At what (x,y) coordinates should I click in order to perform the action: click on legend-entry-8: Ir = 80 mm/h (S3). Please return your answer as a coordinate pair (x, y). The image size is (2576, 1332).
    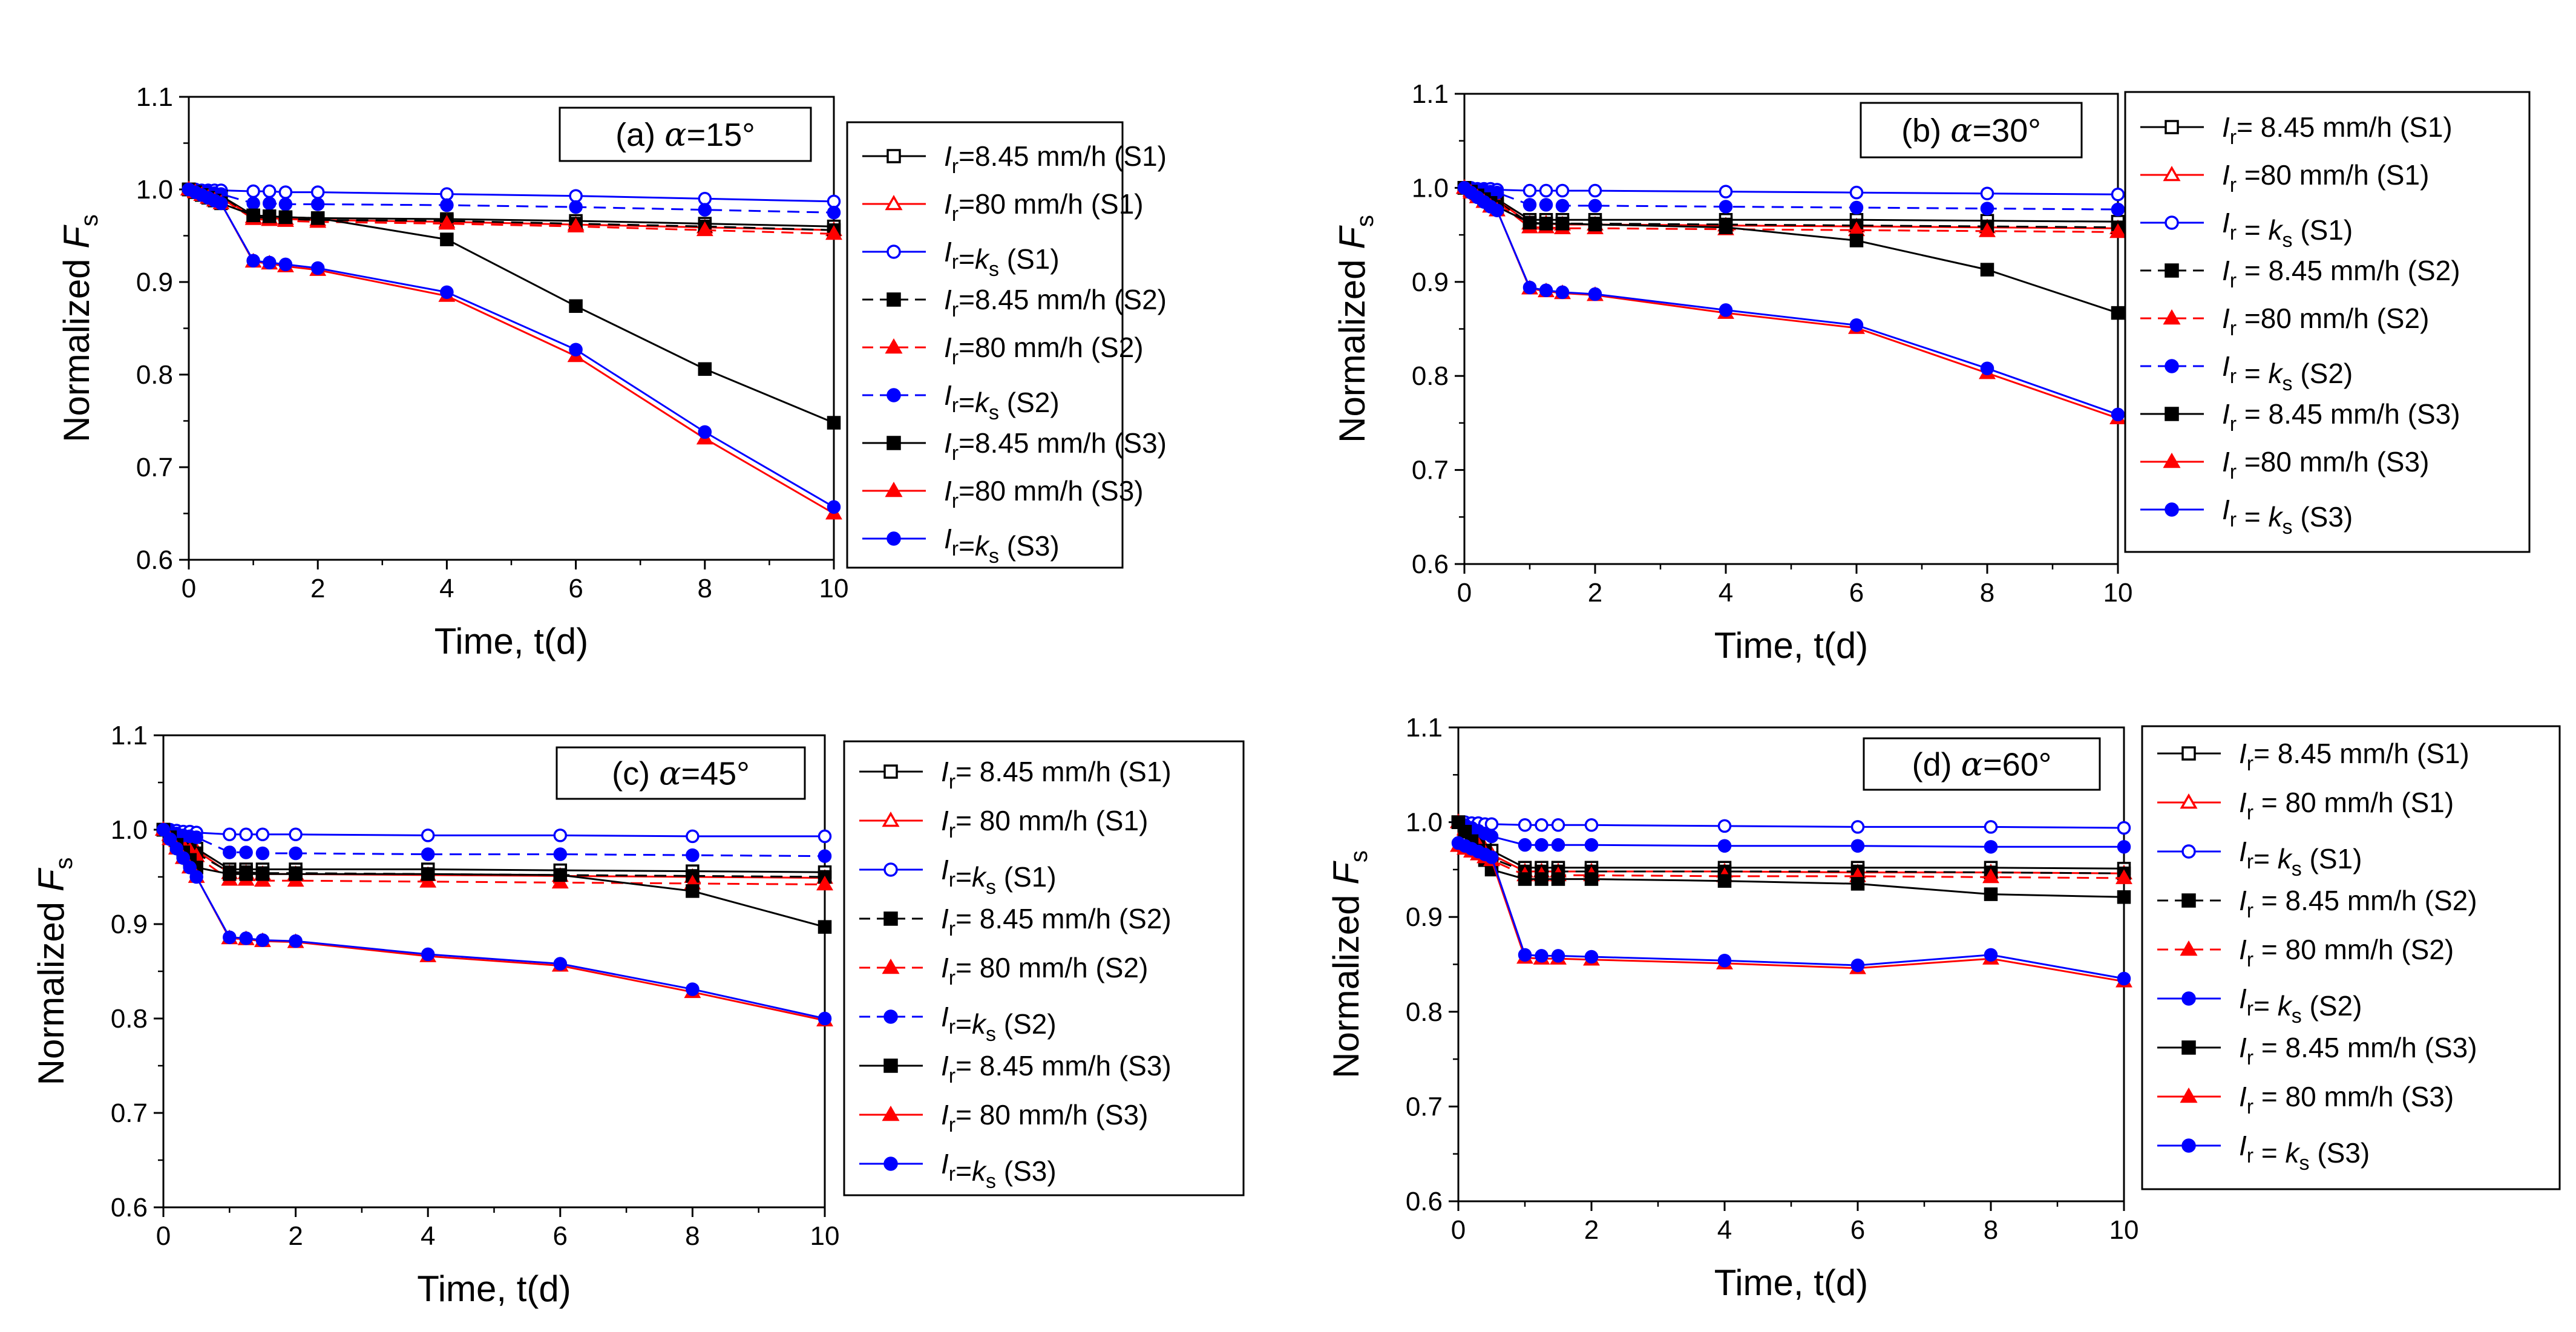
    Looking at the image, I should click on (2305, 1099).